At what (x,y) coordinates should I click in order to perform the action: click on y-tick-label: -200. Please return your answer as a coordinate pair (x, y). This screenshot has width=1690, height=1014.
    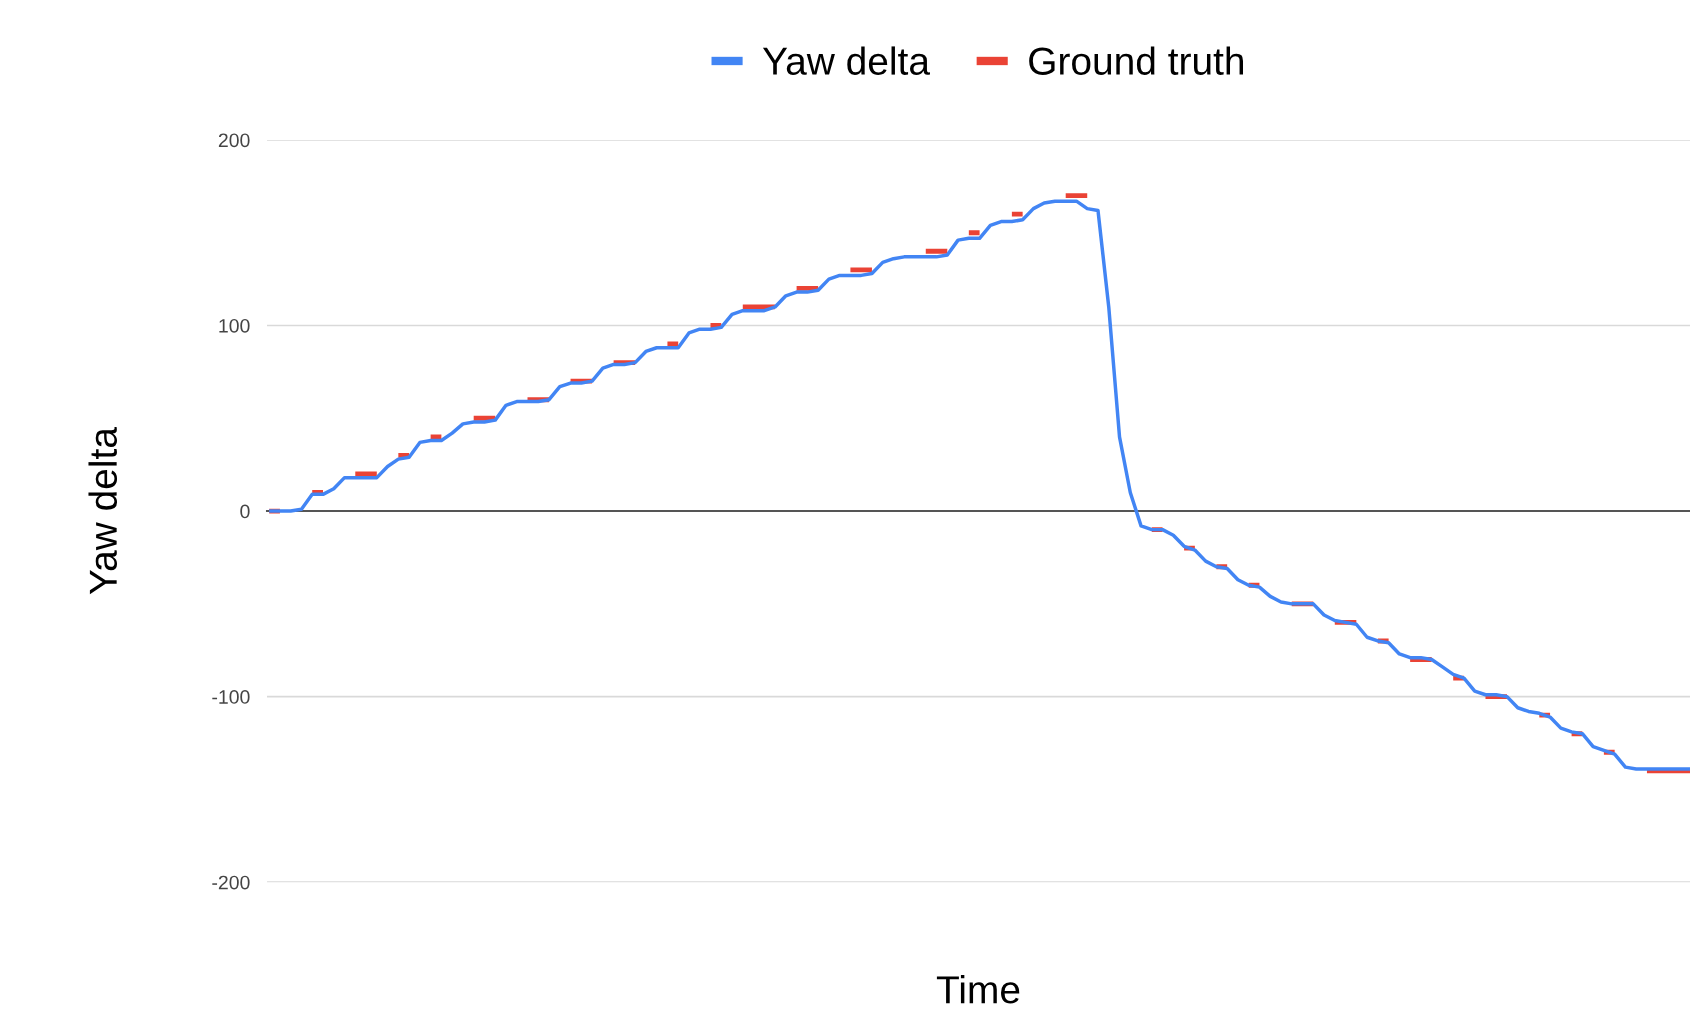
    Looking at the image, I should click on (231, 882).